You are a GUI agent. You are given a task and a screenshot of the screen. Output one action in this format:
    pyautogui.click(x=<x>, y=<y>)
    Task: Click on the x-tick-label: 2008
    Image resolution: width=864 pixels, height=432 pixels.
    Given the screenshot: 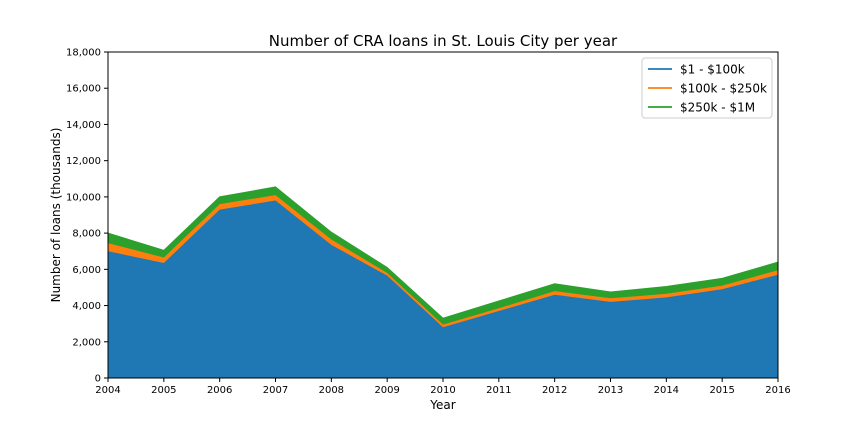 What is the action you would take?
    pyautogui.click(x=331, y=390)
    